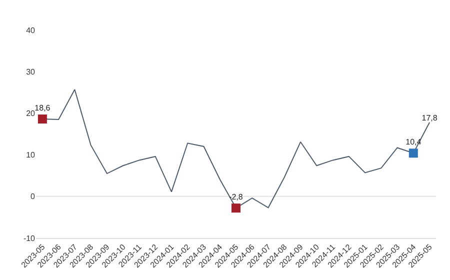 Image resolution: width=450 pixels, height=280 pixels. I want to click on y-tick-label: -10, so click(29, 238).